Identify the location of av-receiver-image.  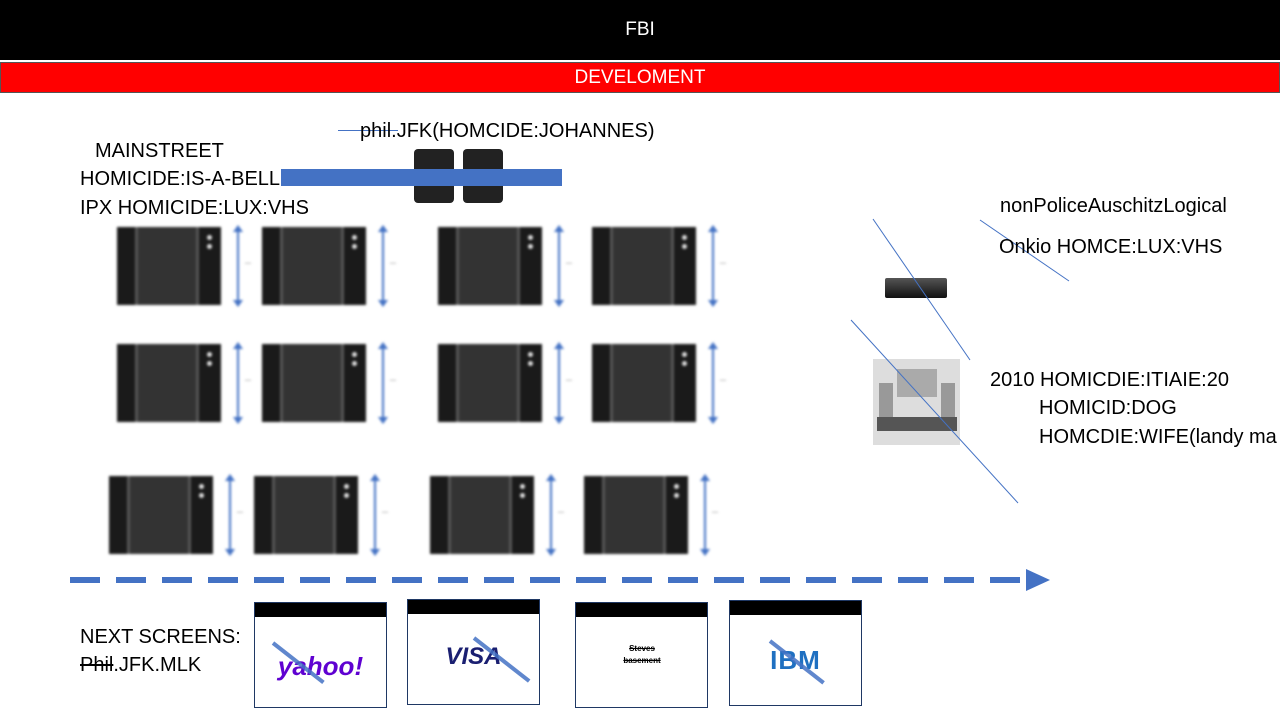
(916, 288).